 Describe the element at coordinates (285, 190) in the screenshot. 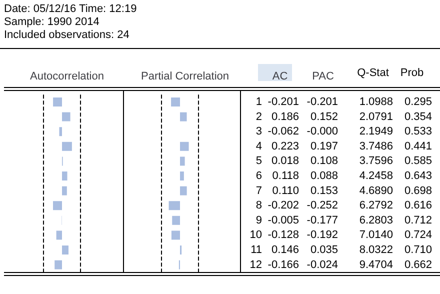

I see `data-label: 0.110` at that location.